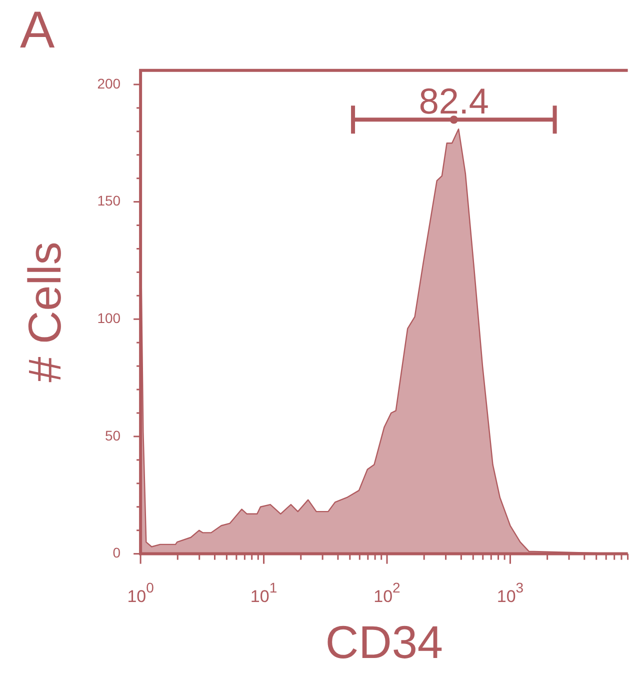  What do you see at coordinates (112, 435) in the screenshot?
I see `y-tick-label: 50` at bounding box center [112, 435].